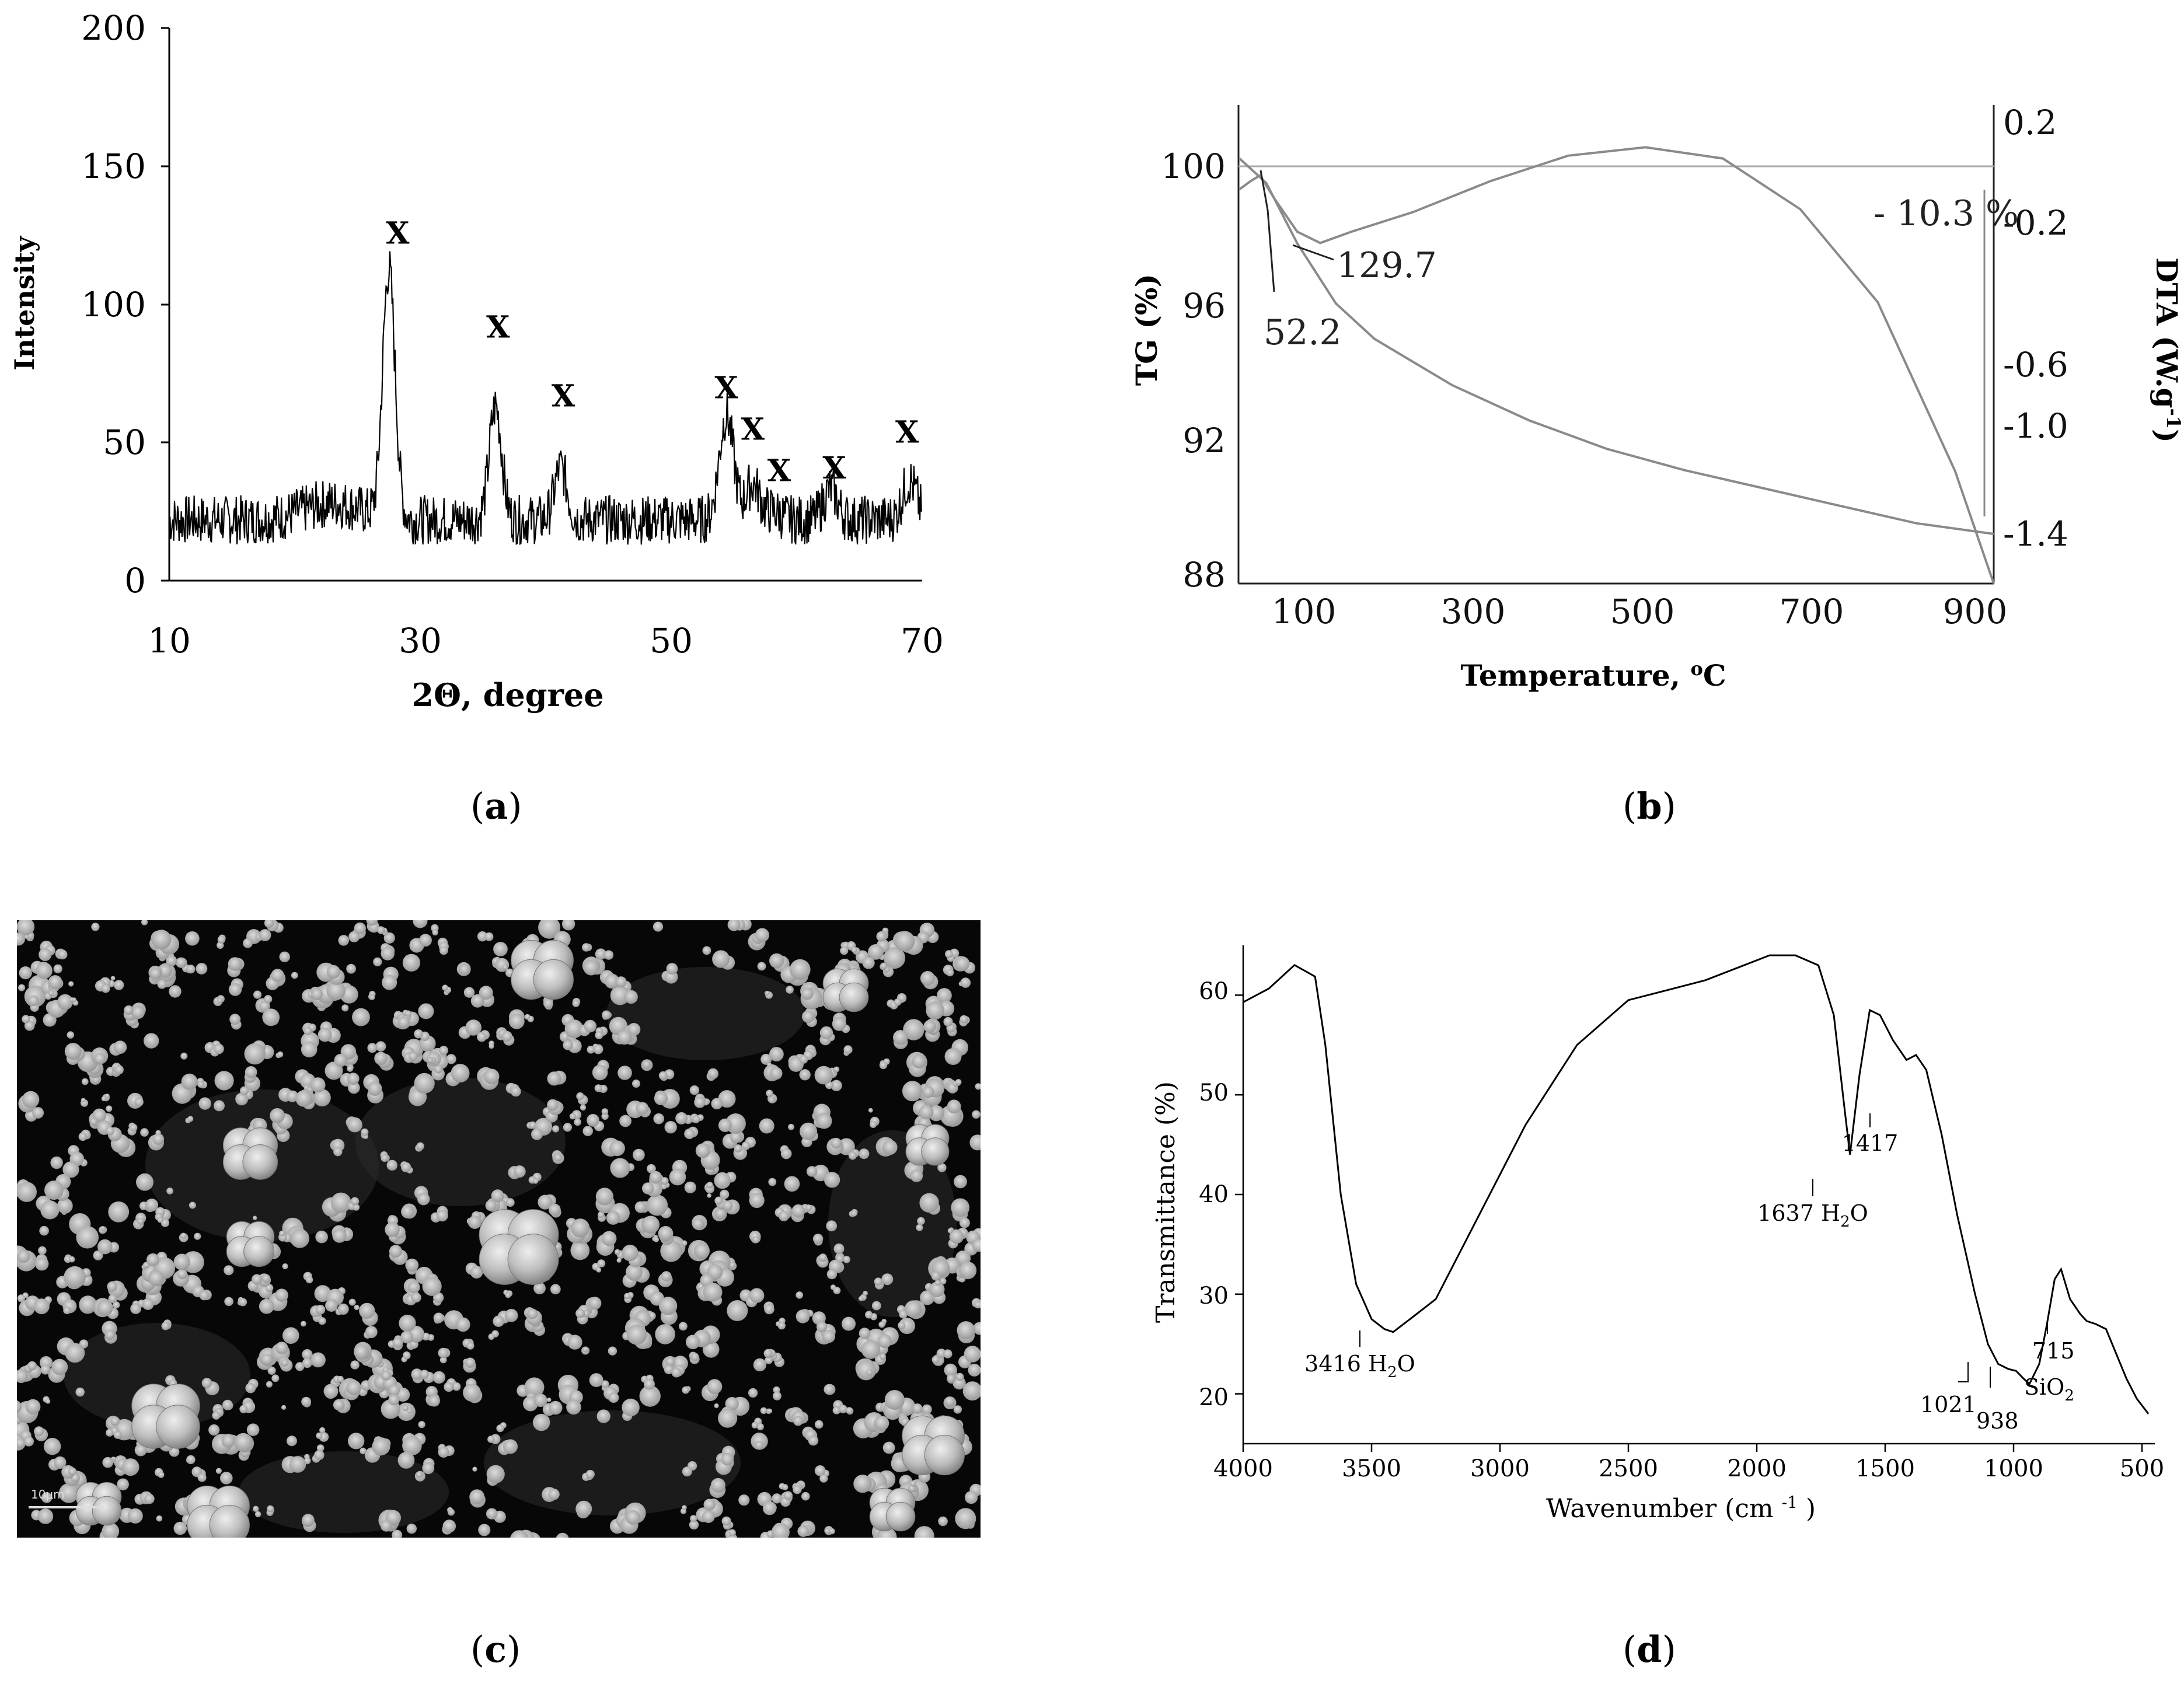 This screenshot has width=2184, height=1687. Describe the element at coordinates (1204, 440) in the screenshot. I see `tg-ytick-label: 92` at that location.